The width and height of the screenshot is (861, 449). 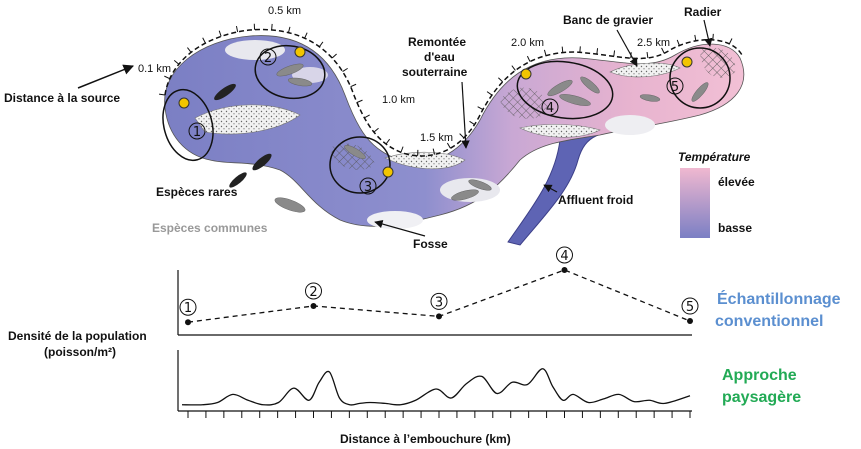 I want to click on conventional-site-label: 3, so click(x=439, y=302).